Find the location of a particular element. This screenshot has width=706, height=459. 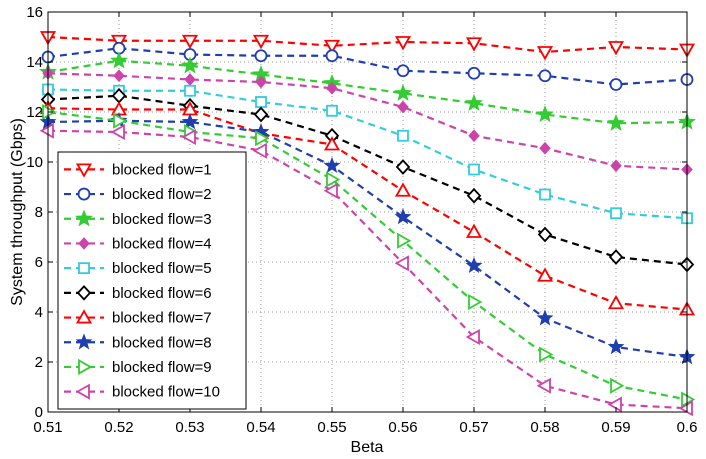

x-tick-label: 0.56 is located at coordinates (402, 427).